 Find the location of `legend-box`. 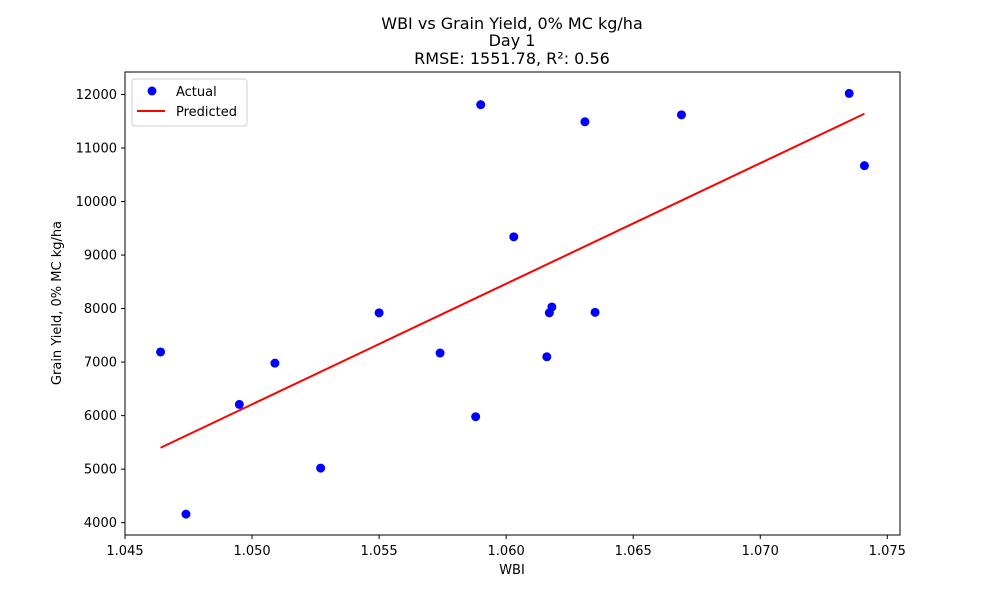

legend-box is located at coordinates (189, 102).